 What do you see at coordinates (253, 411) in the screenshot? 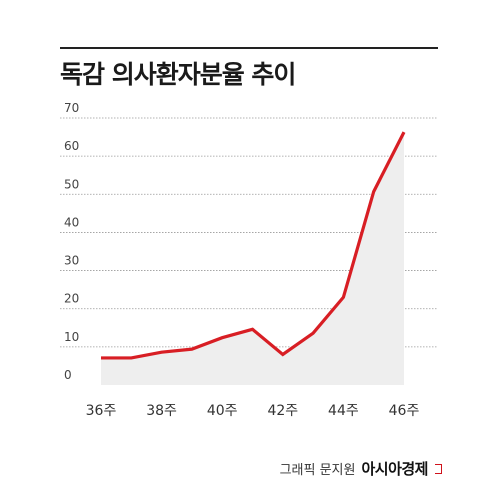
I see `x-tick-labels: 36주 38주 40주 42주 44주 46주` at bounding box center [253, 411].